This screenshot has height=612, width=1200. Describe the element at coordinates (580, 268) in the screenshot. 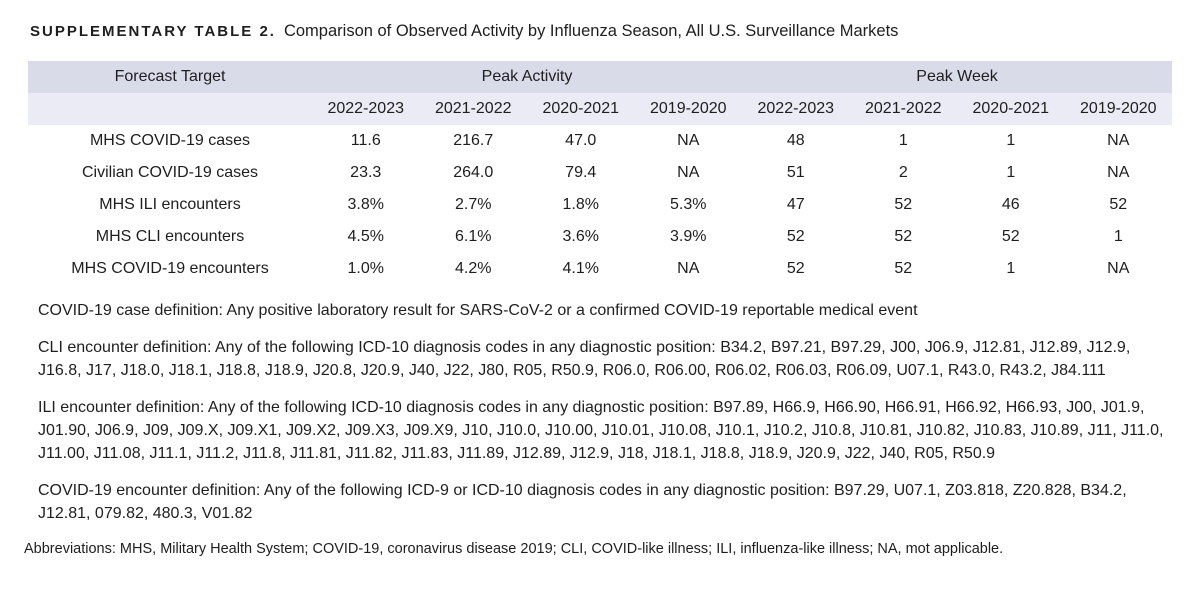

I see `cell: 4.1%` at that location.